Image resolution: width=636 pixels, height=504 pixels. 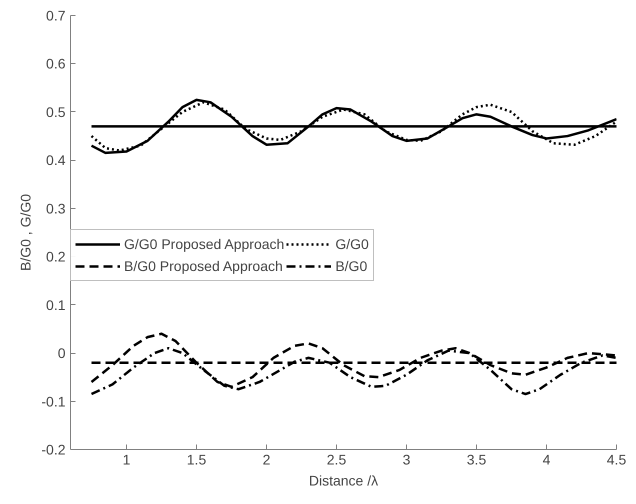 What do you see at coordinates (546, 460) in the screenshot?
I see `x-tick-label: 4` at bounding box center [546, 460].